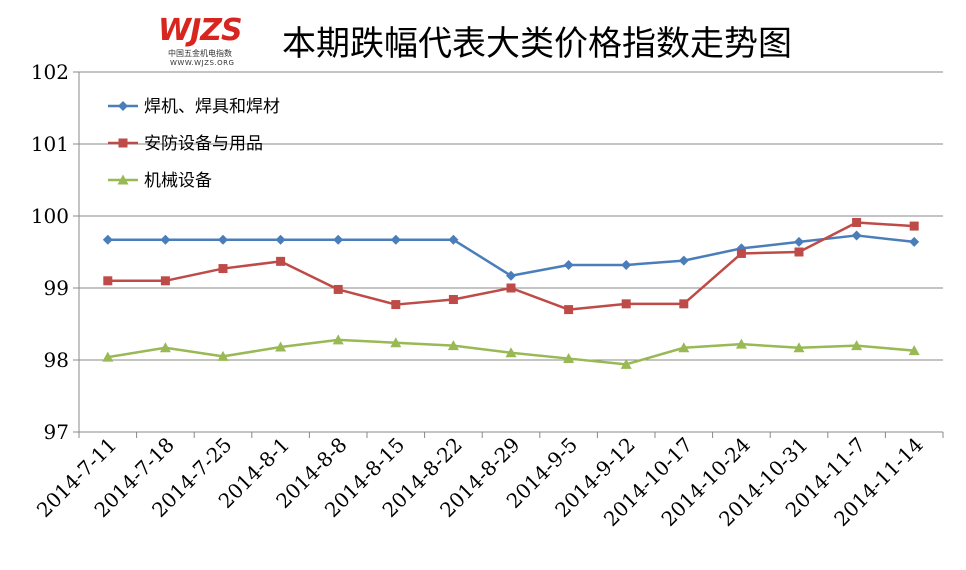 The image size is (966, 570). I want to click on legend-label: 焊机、焊具和焊材, so click(212, 107).